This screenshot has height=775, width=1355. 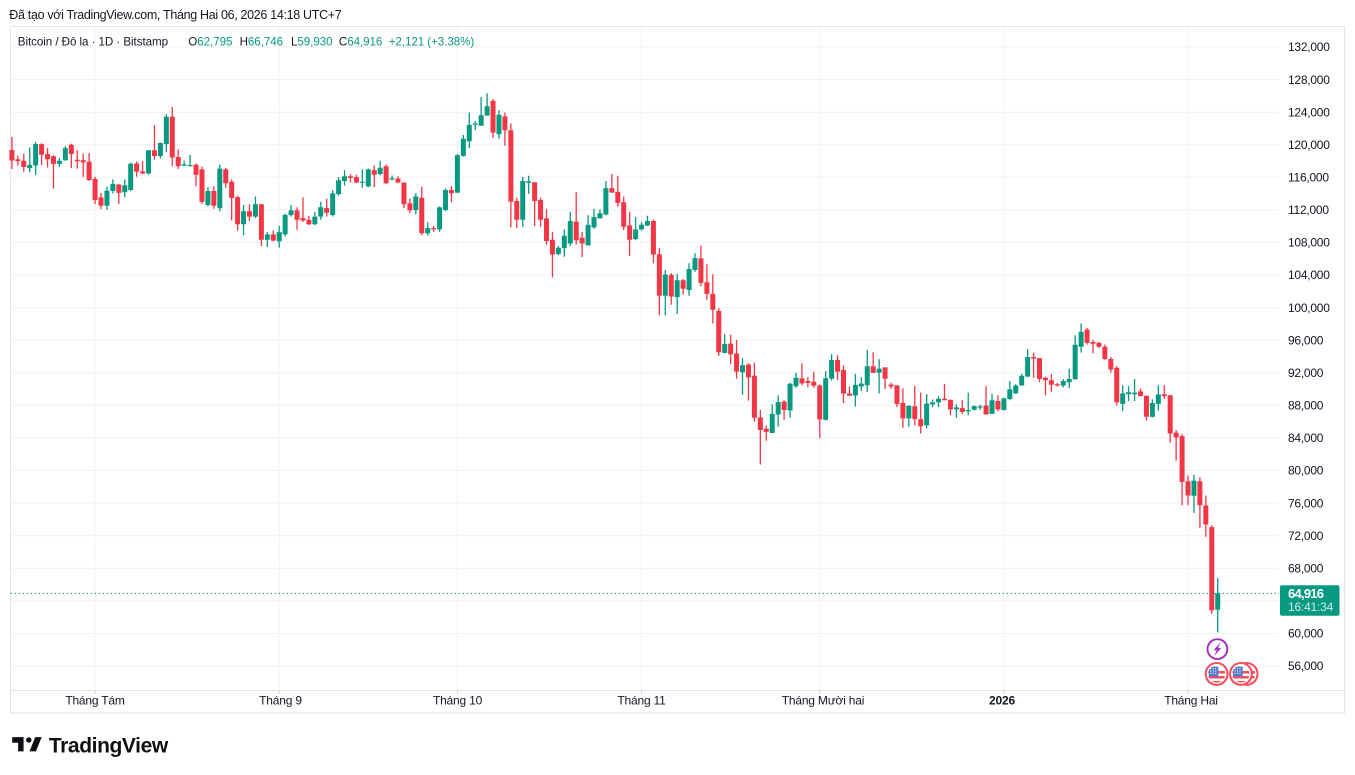 I want to click on svg-text: +2,121 (+3.38%), so click(x=432, y=42).